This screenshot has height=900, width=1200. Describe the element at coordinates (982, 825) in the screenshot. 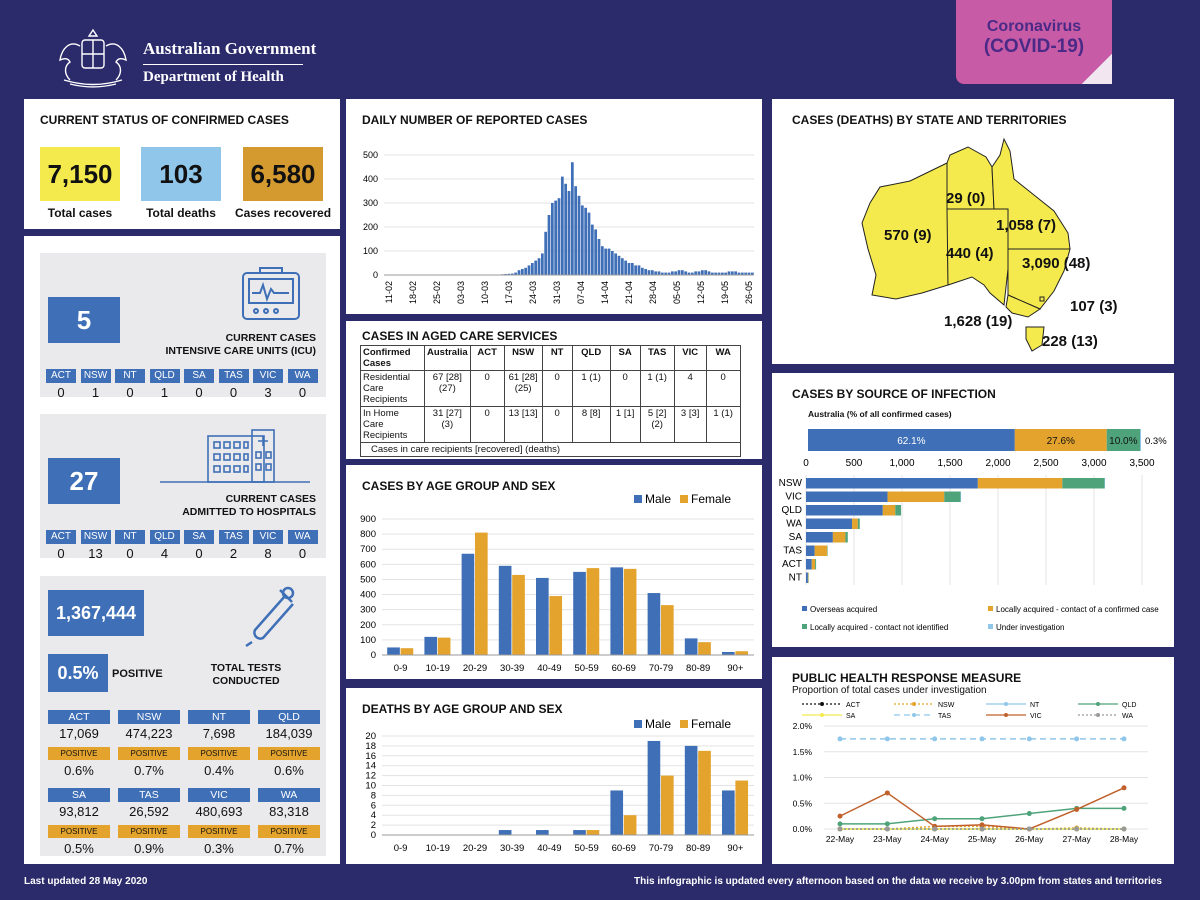

I see `point-vic` at that location.